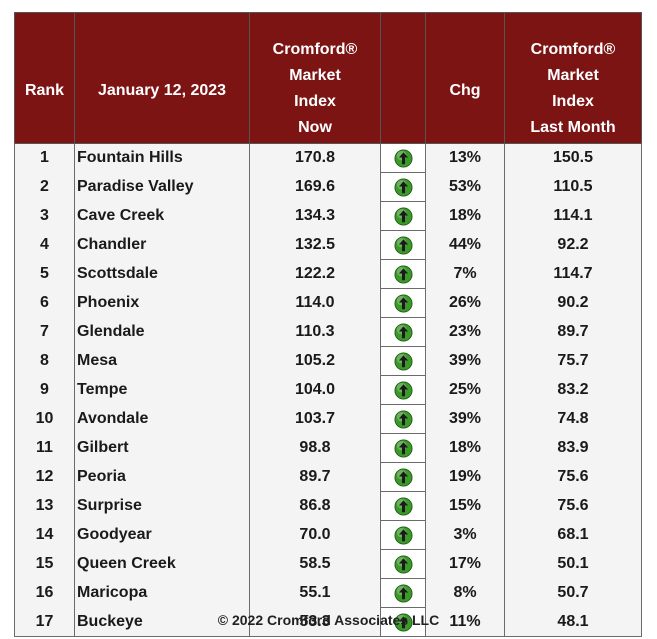  Describe the element at coordinates (315, 245) in the screenshot. I see `index-now-cell: 132.5` at that location.